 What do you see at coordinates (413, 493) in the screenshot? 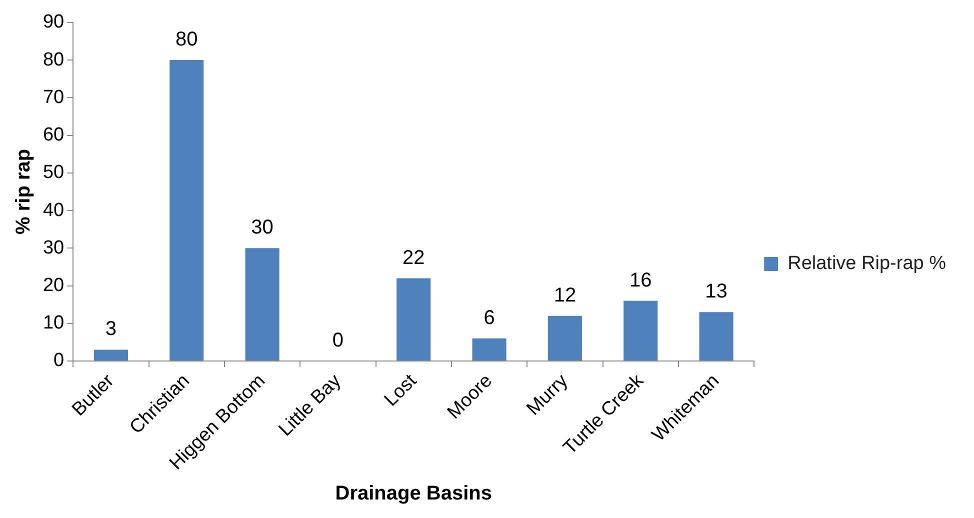
I see `x-axis-title: Drainage Basins` at bounding box center [413, 493].